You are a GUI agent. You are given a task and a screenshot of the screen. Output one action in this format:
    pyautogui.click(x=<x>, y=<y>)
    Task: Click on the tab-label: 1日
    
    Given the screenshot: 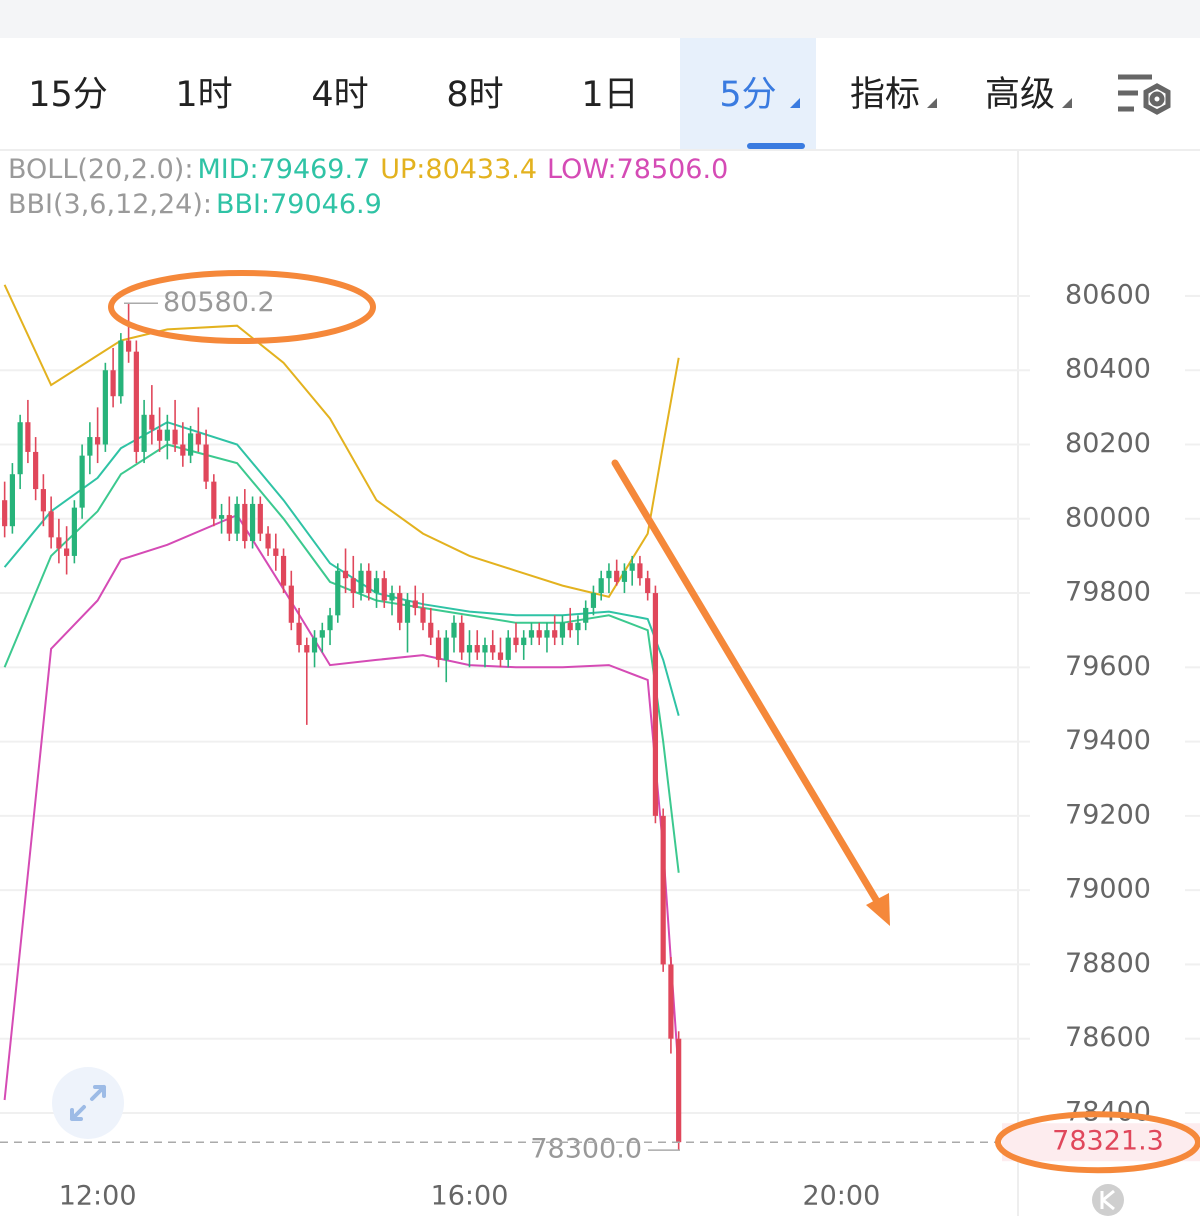 What is the action you would take?
    pyautogui.click(x=609, y=95)
    